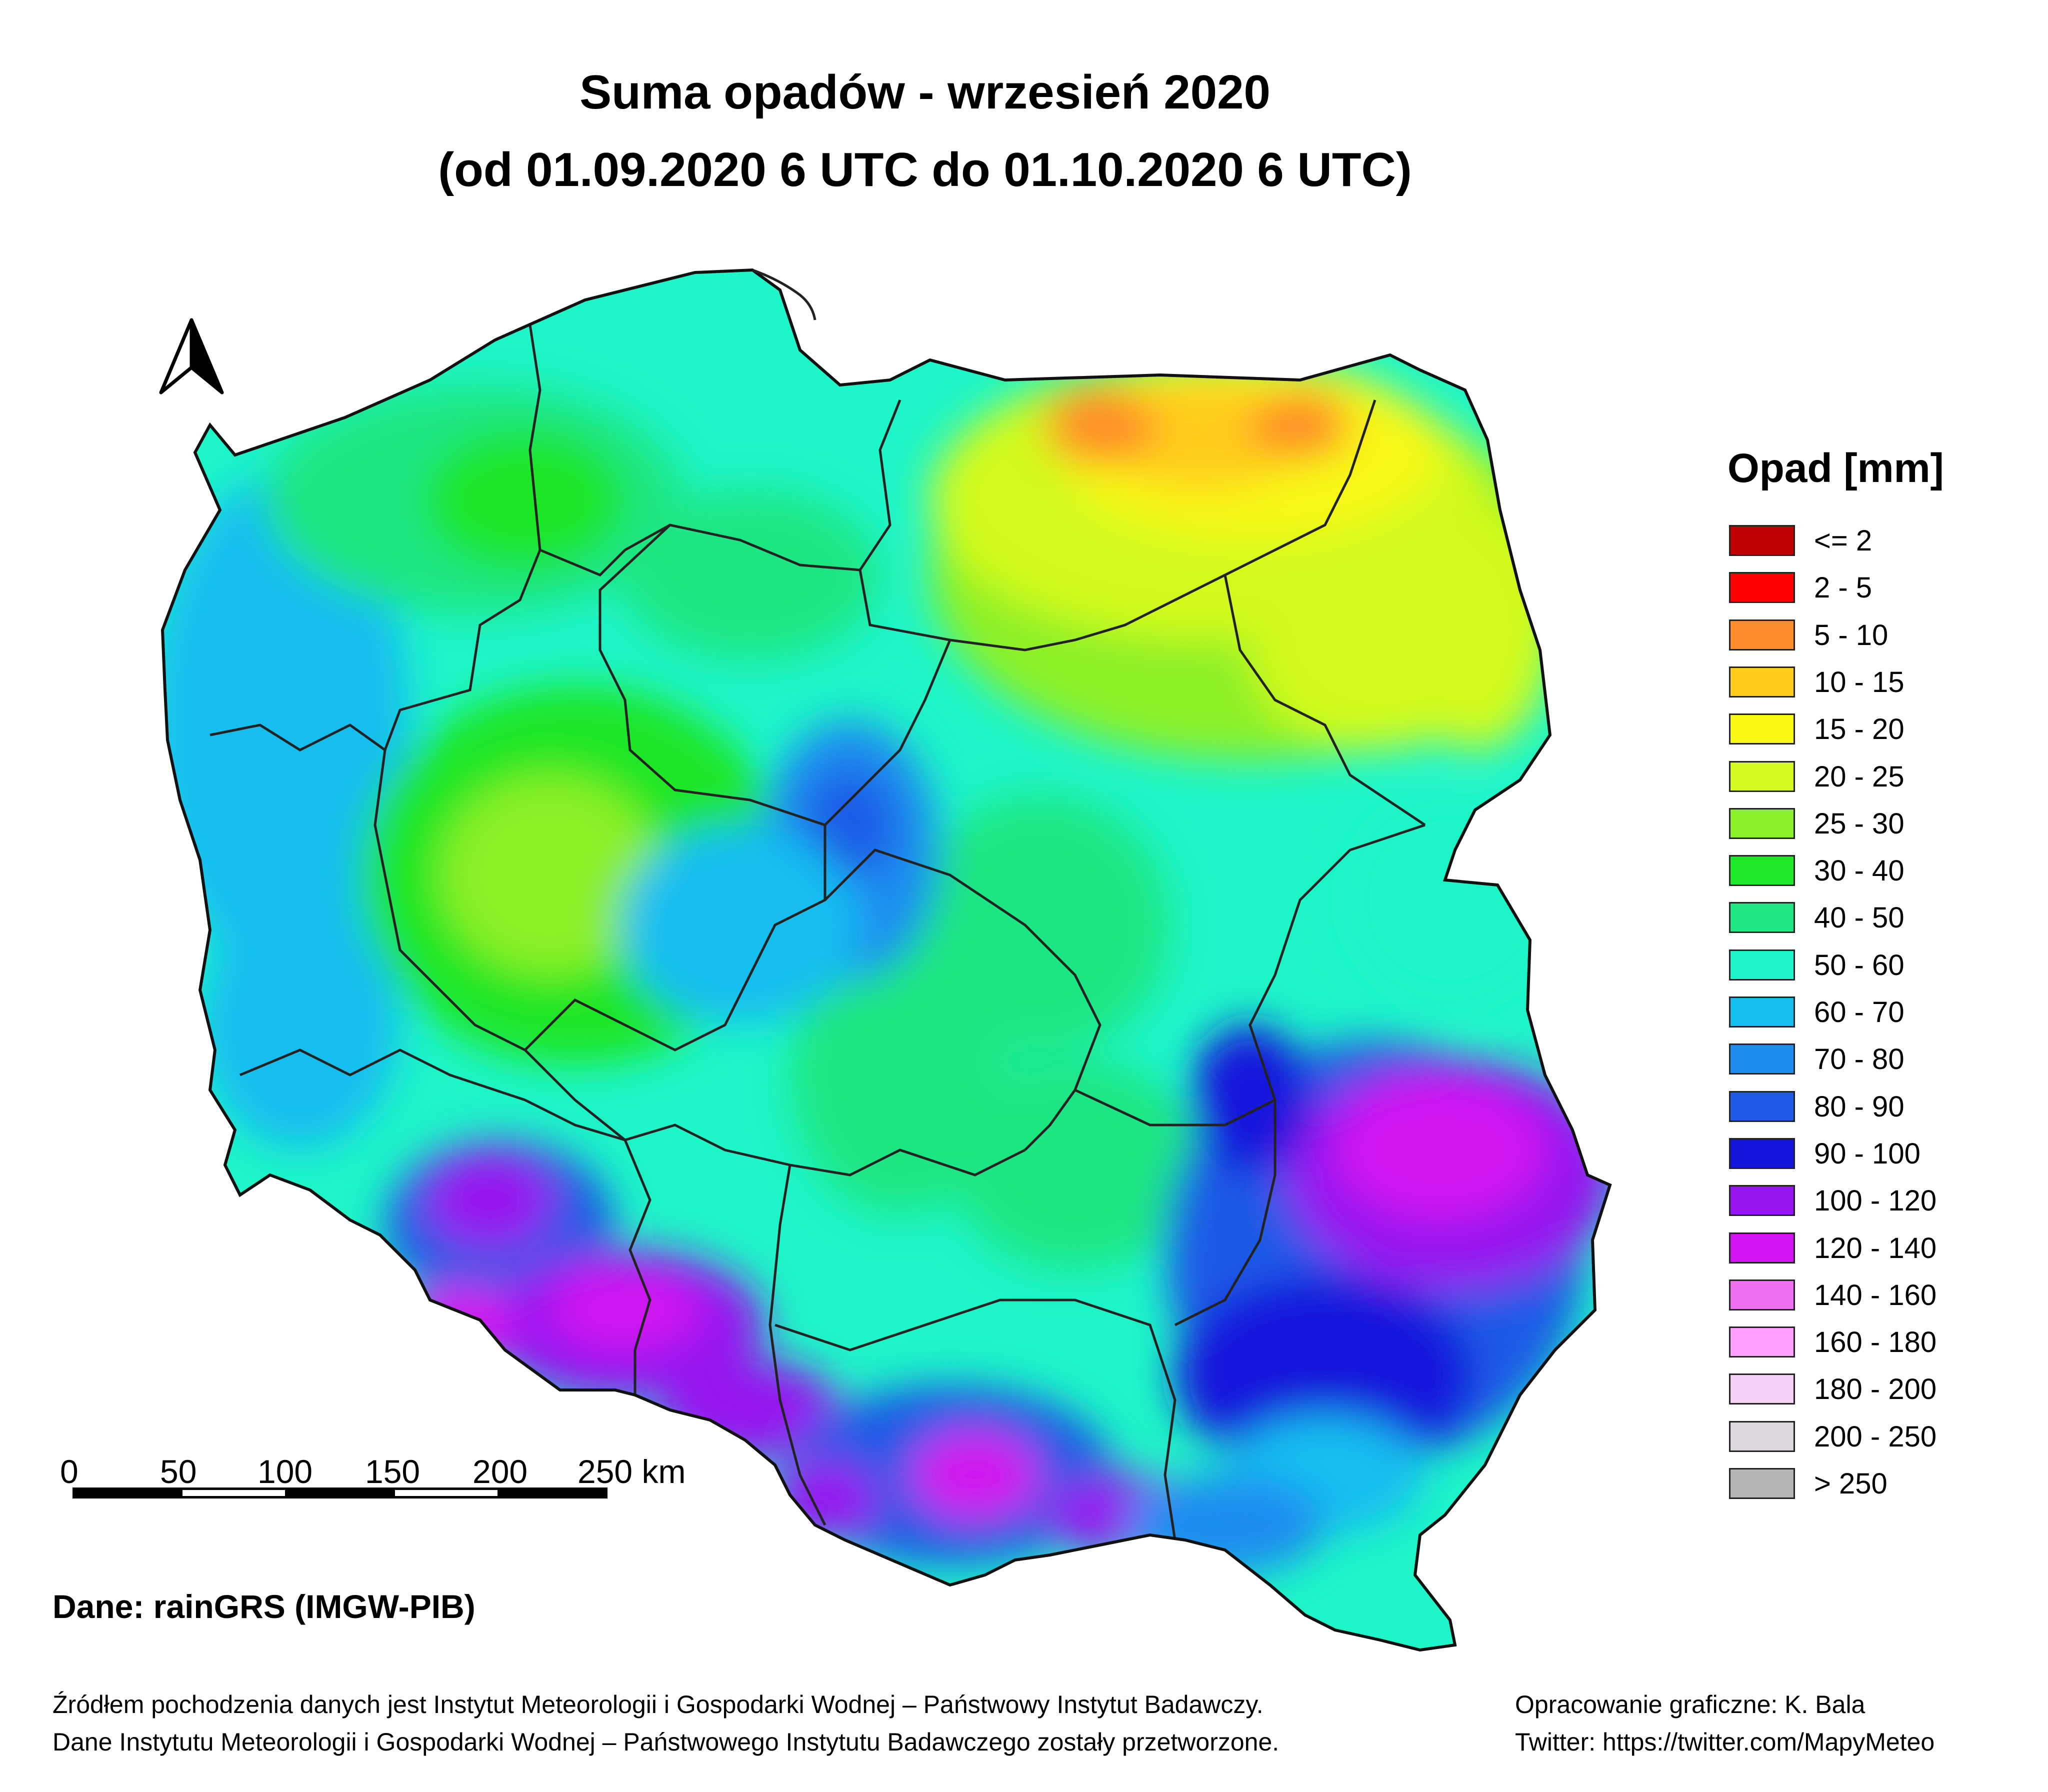 The image size is (2048, 1792). Describe the element at coordinates (264, 1606) in the screenshot. I see `data-source: Dane: rainGRS (IMGW-PIB)` at that location.